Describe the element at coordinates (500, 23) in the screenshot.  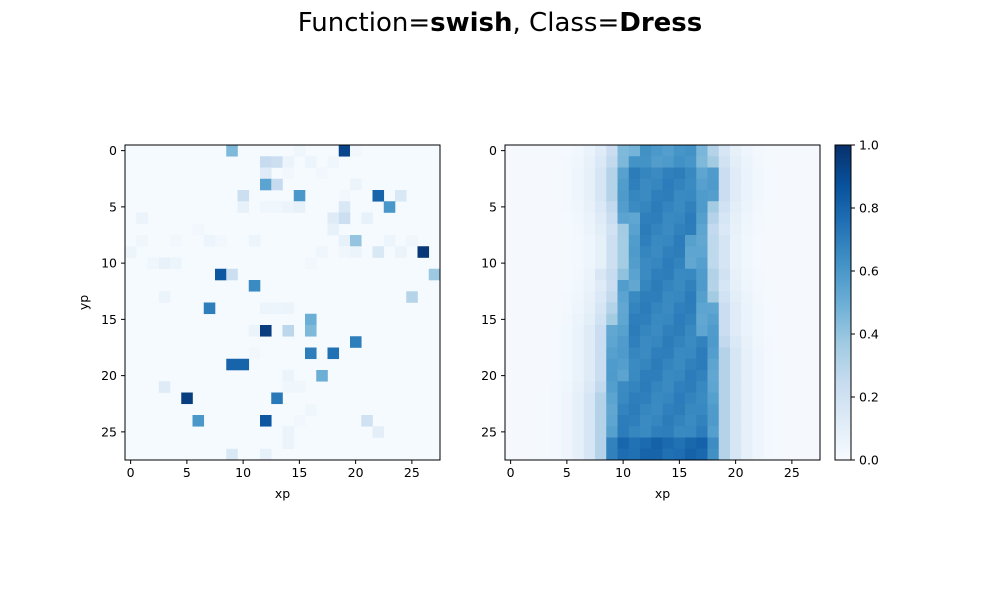
I see `figure-title: Function=swish, Class=Dress` at that location.